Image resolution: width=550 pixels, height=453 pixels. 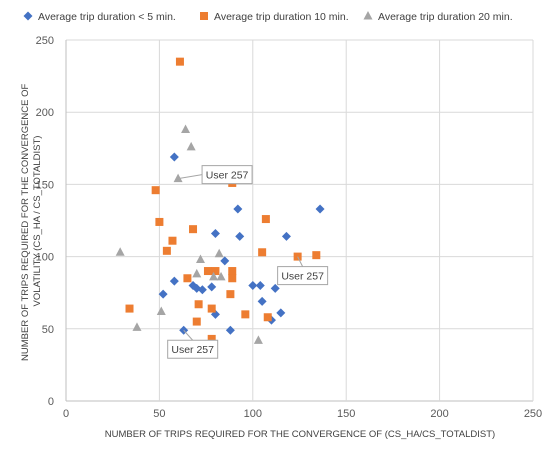 I want to click on x-tick-label: 100, so click(x=253, y=414).